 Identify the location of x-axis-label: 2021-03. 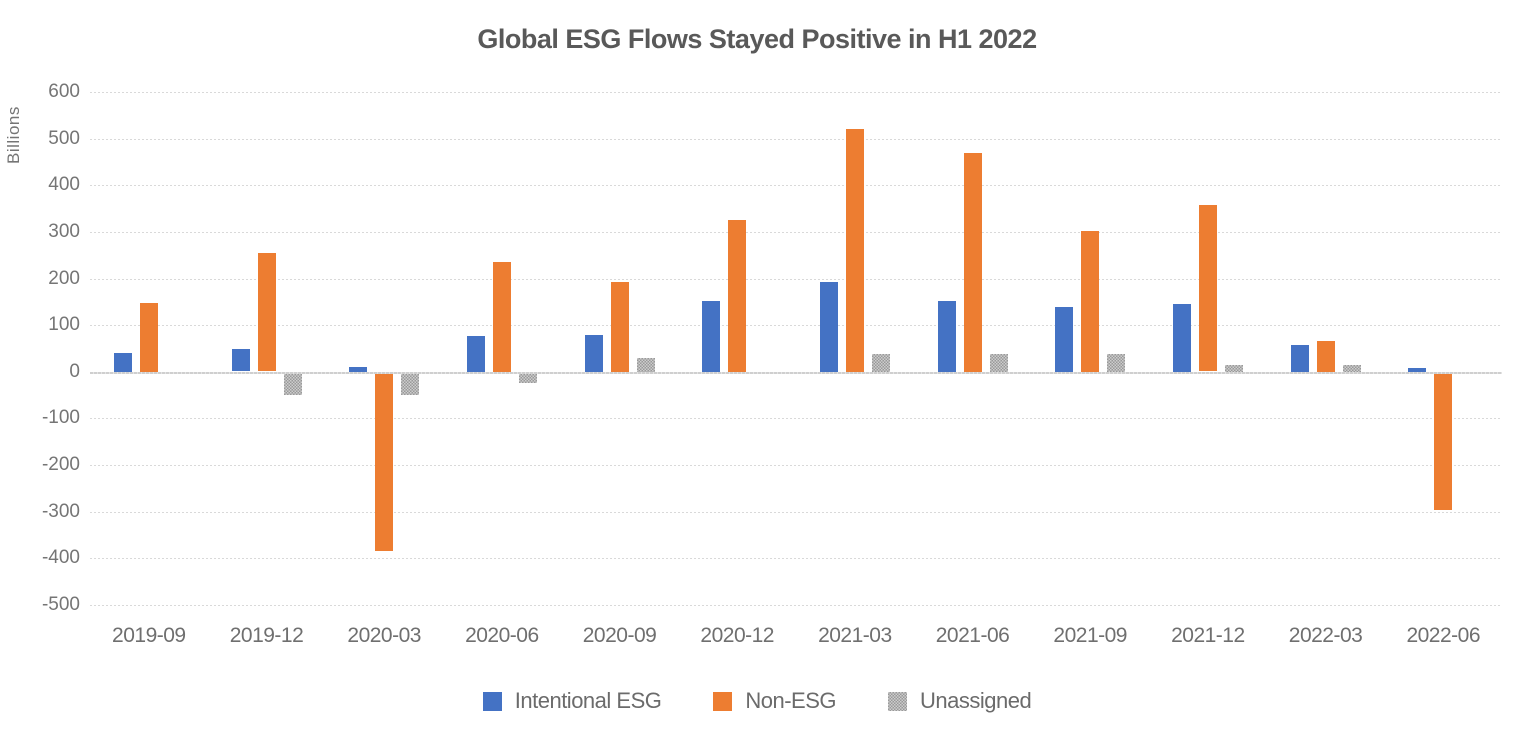
(855, 635).